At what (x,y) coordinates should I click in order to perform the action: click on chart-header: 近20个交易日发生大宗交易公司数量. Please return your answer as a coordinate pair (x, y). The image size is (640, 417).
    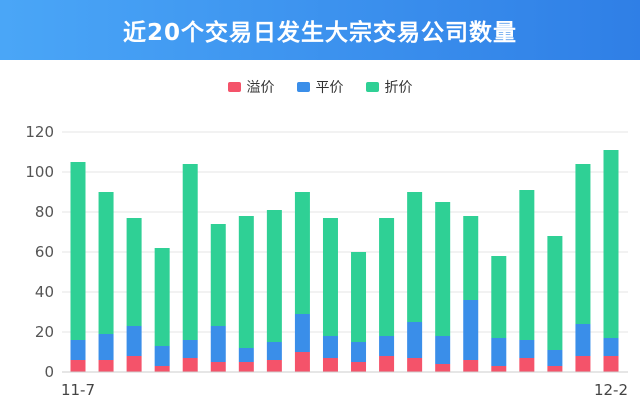
    Looking at the image, I should click on (320, 30).